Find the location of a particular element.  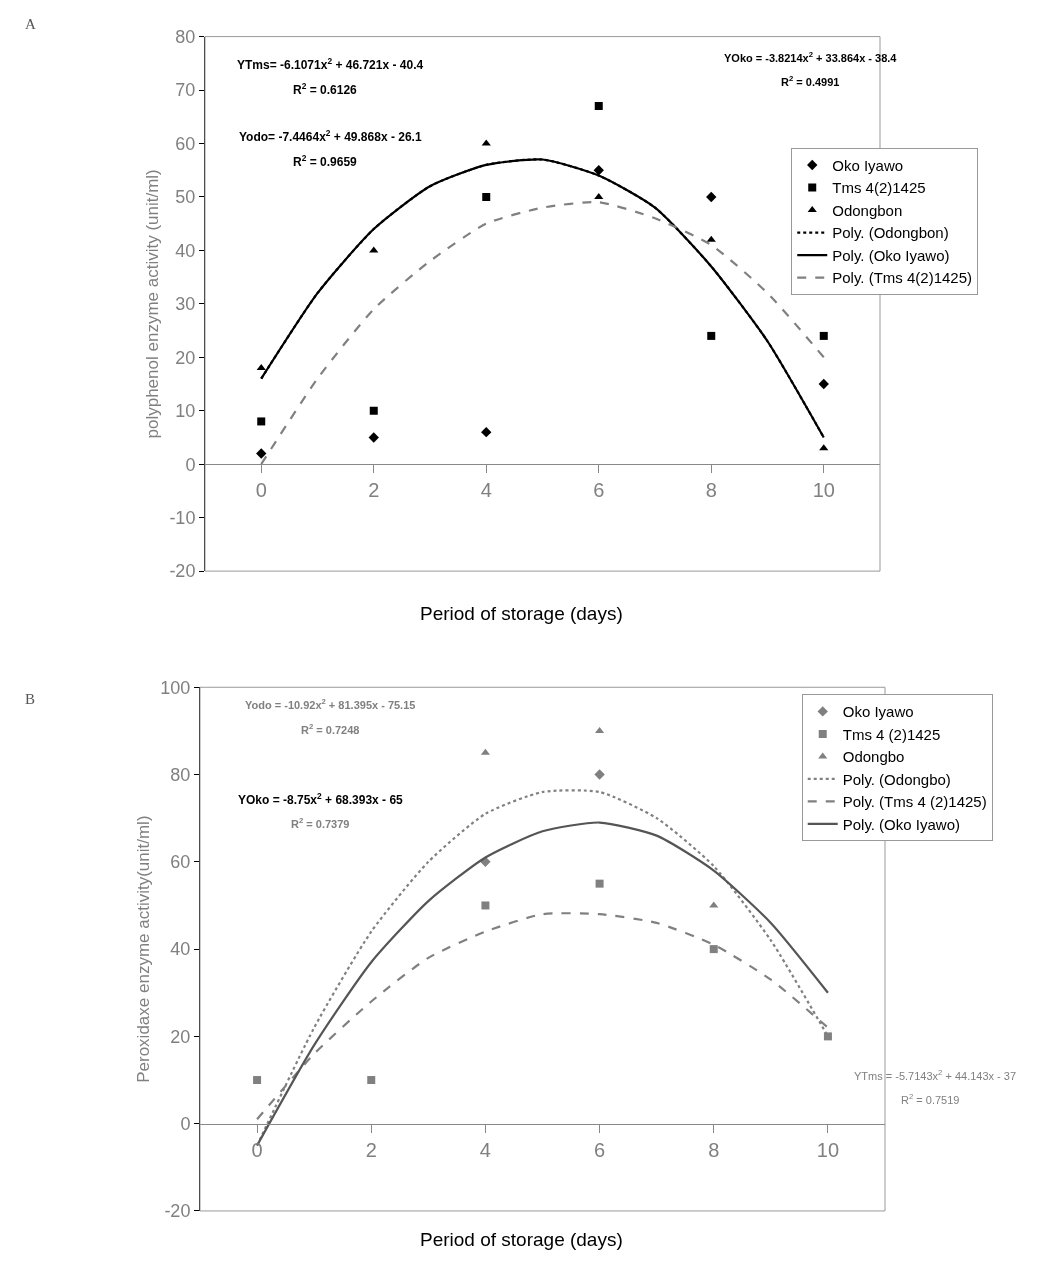

annotation: R$^{2}$ = 0.6126 is located at coordinates (325, 89).